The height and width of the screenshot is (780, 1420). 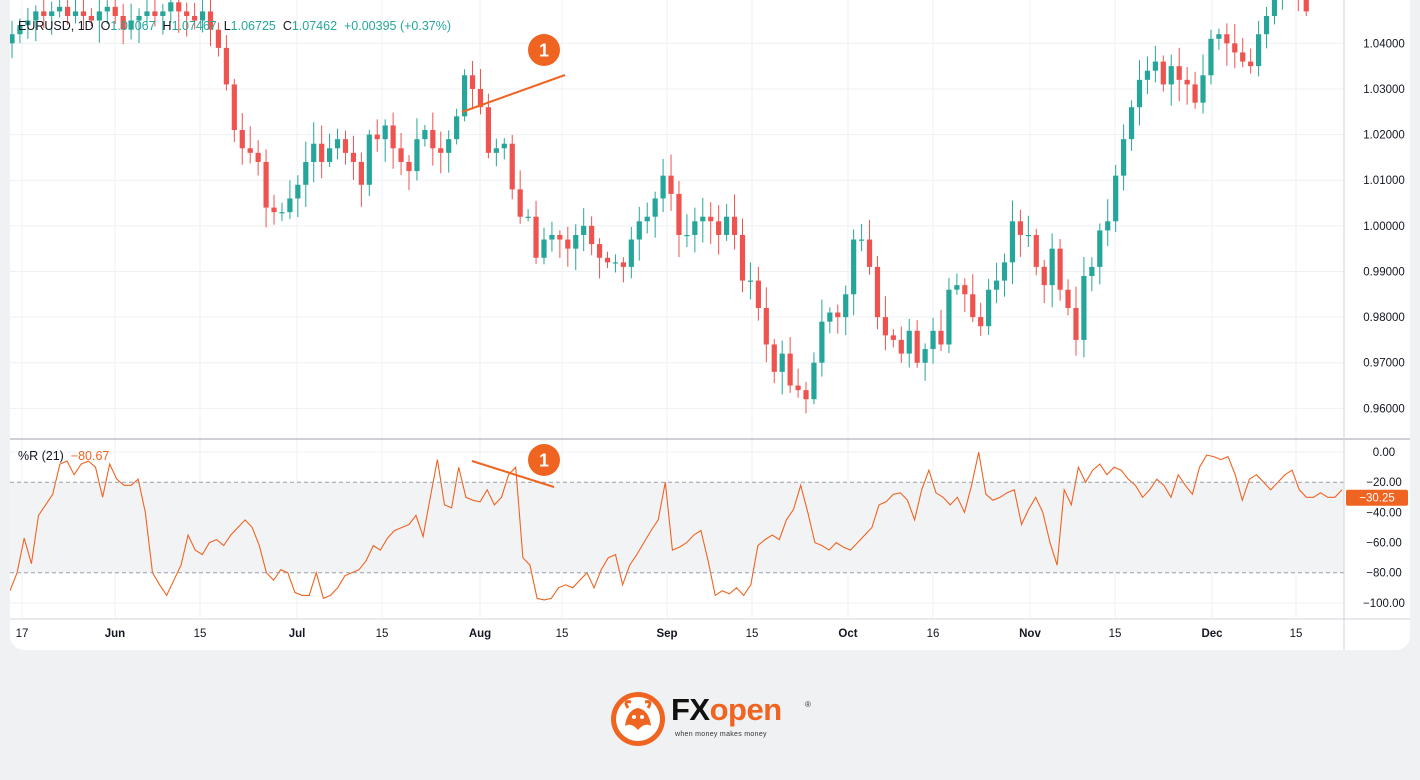 I want to click on osc-tick-label: 0.00, so click(x=1384, y=453).